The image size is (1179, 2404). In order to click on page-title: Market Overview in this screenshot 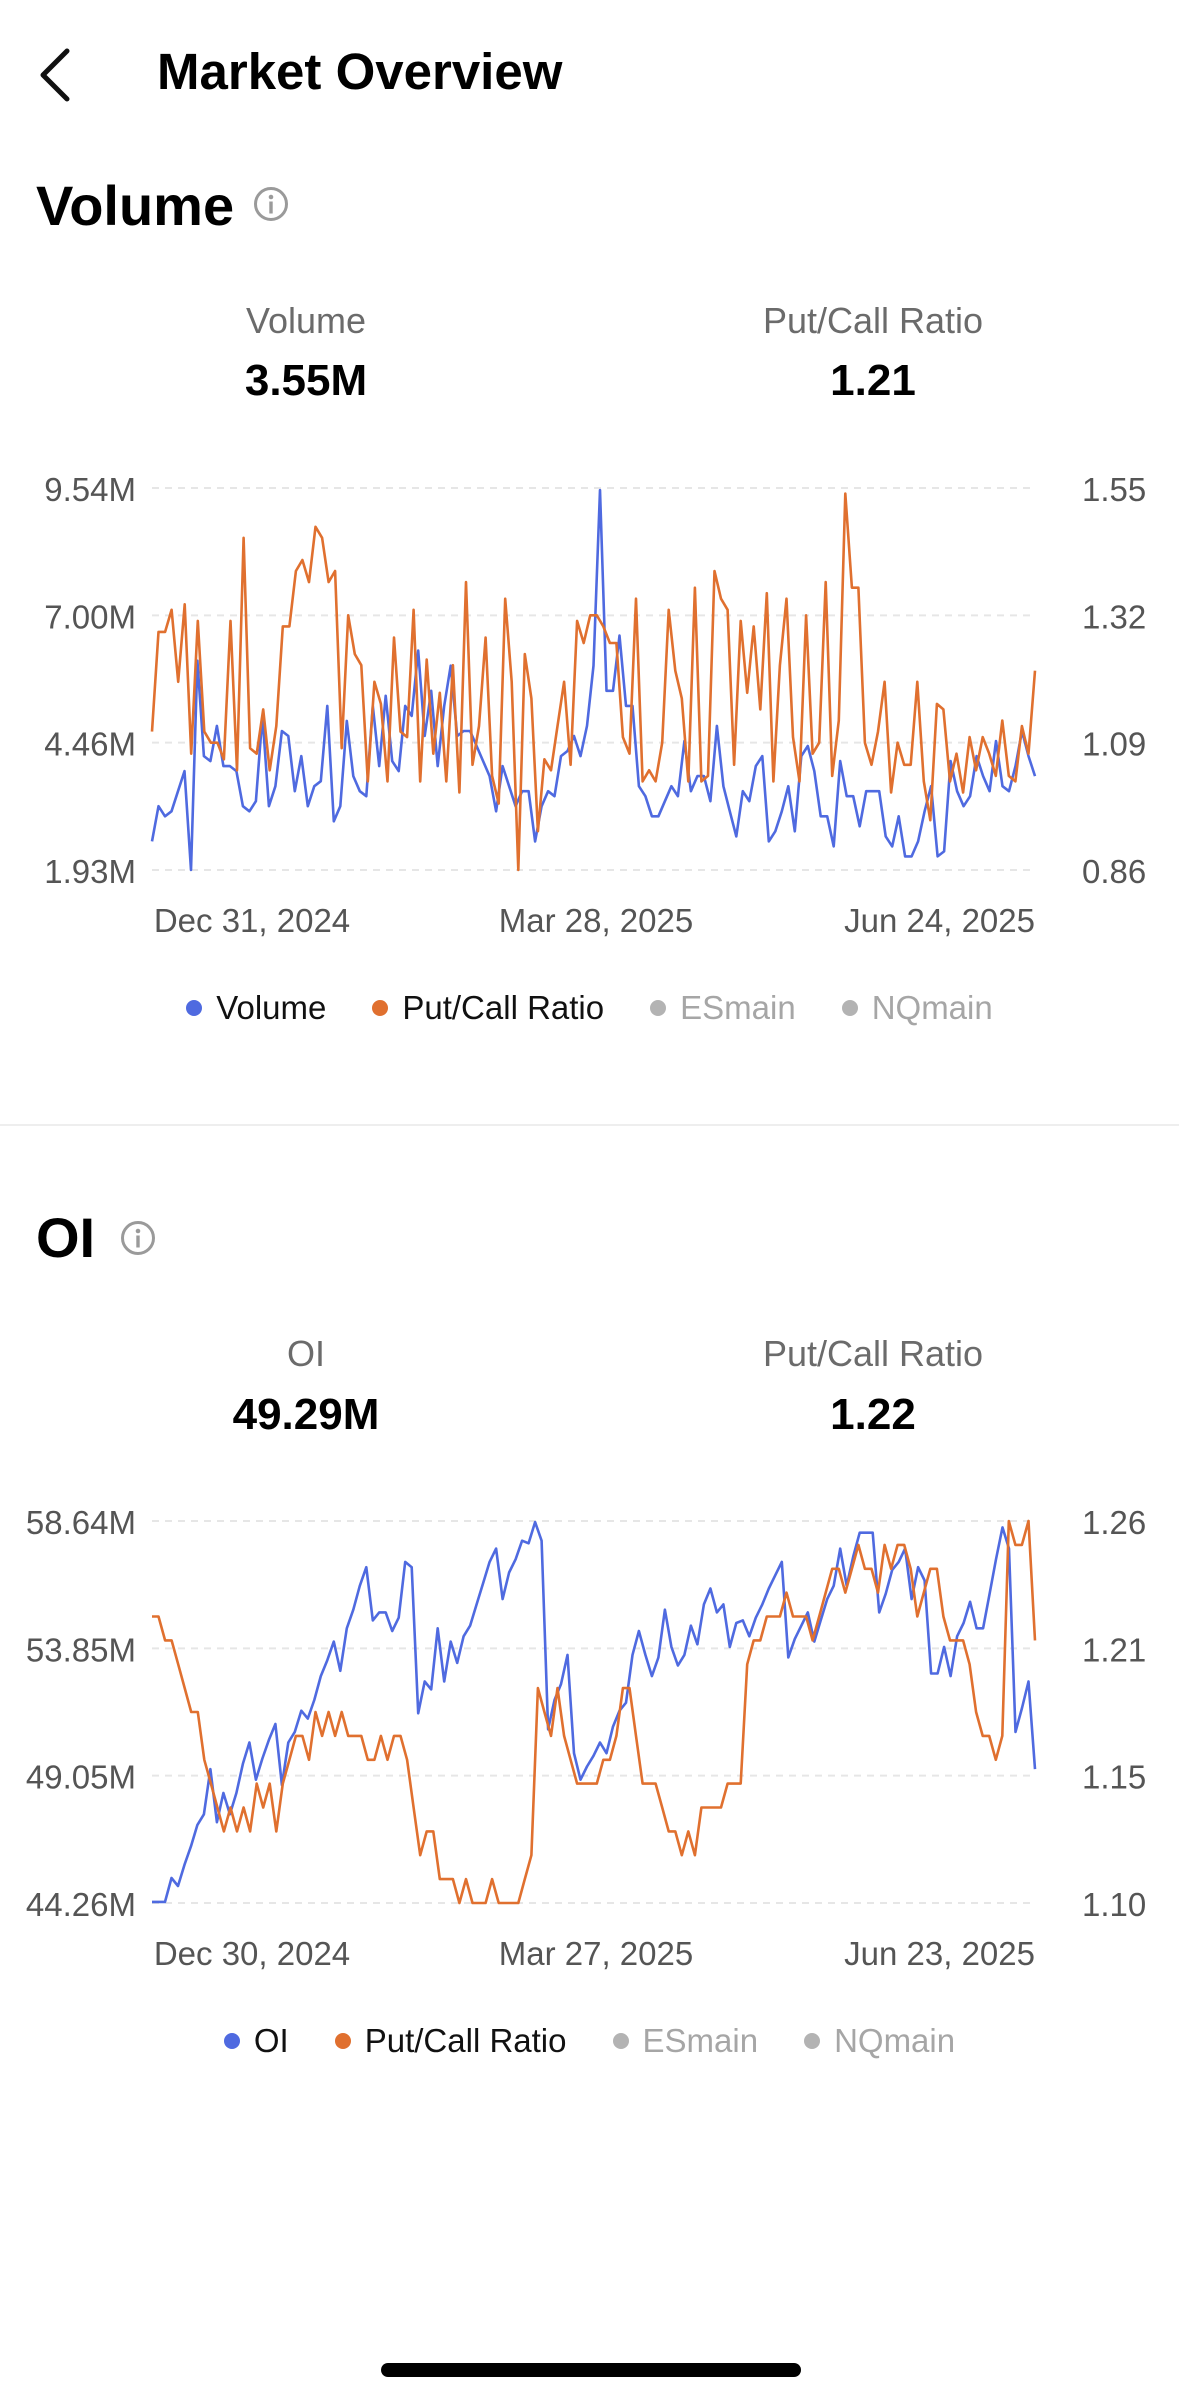, I will do `click(360, 71)`.